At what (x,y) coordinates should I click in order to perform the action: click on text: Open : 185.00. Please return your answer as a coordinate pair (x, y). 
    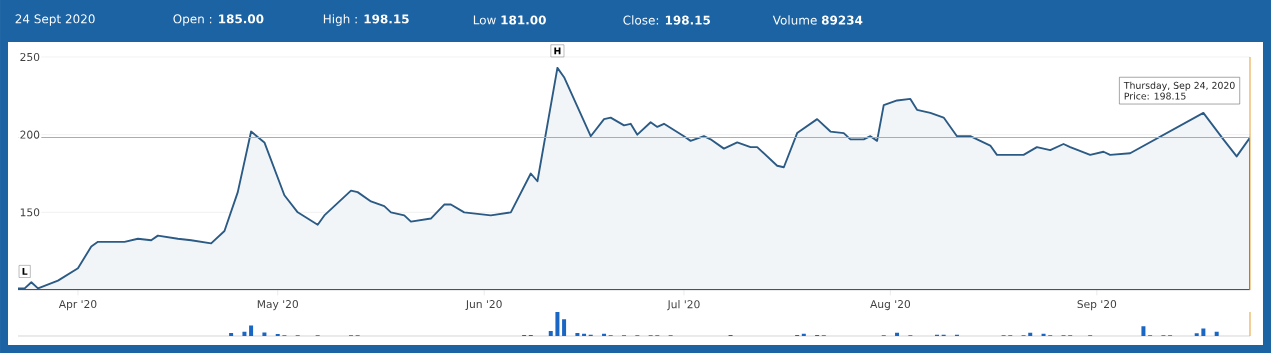
    Looking at the image, I should click on (218, 20).